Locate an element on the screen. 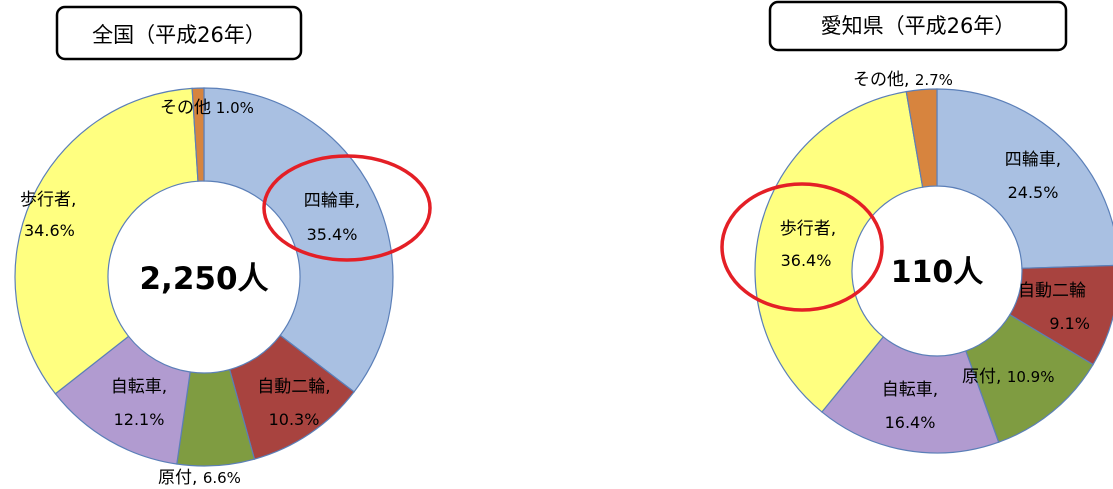  donut-slice-aichi-自転車 is located at coordinates (910, 394).